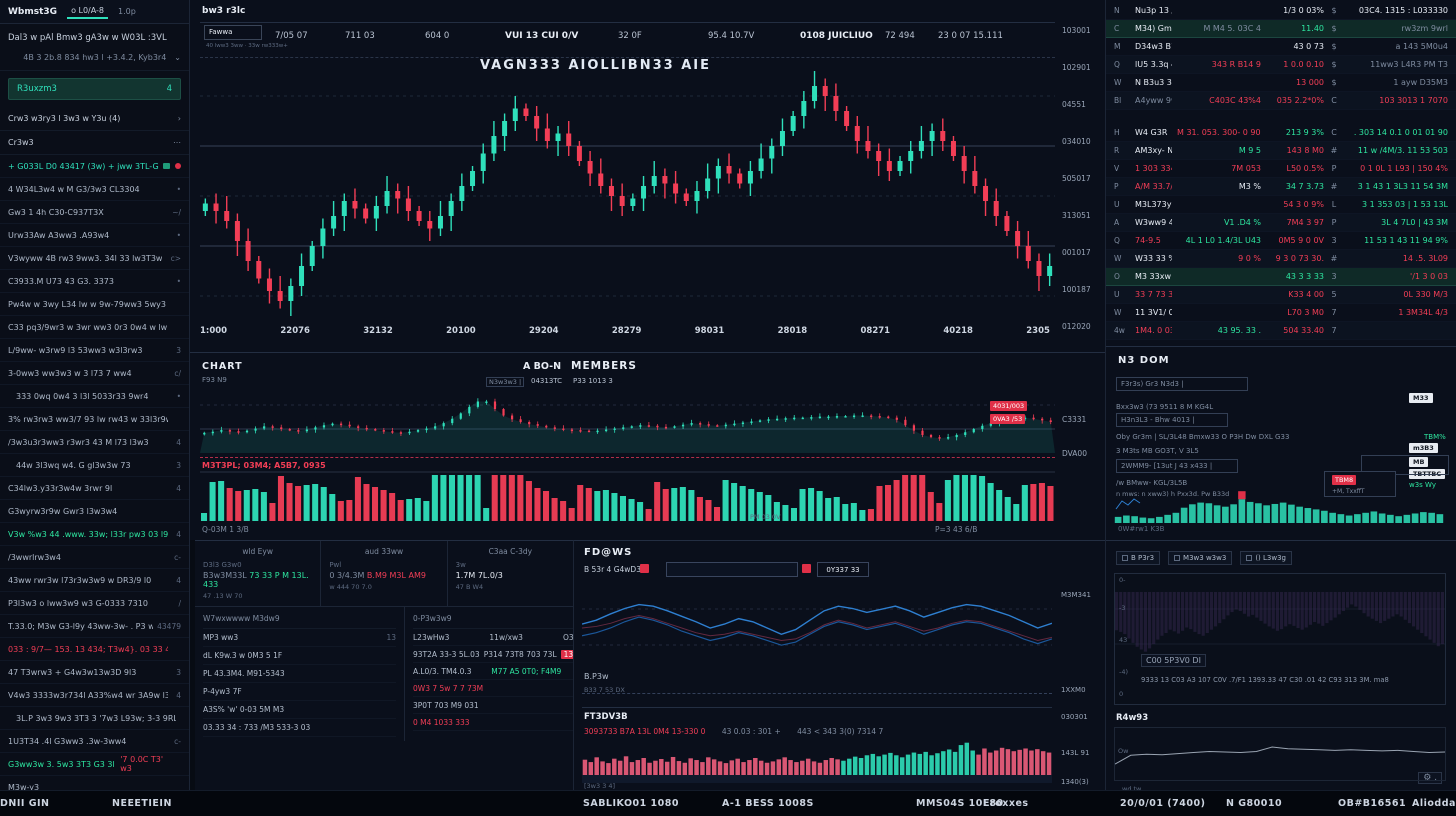 Image resolution: width=1456 pixels, height=816 pixels. What do you see at coordinates (94, 783) in the screenshot?
I see `sidebar-item: M3w-y3` at bounding box center [94, 783].